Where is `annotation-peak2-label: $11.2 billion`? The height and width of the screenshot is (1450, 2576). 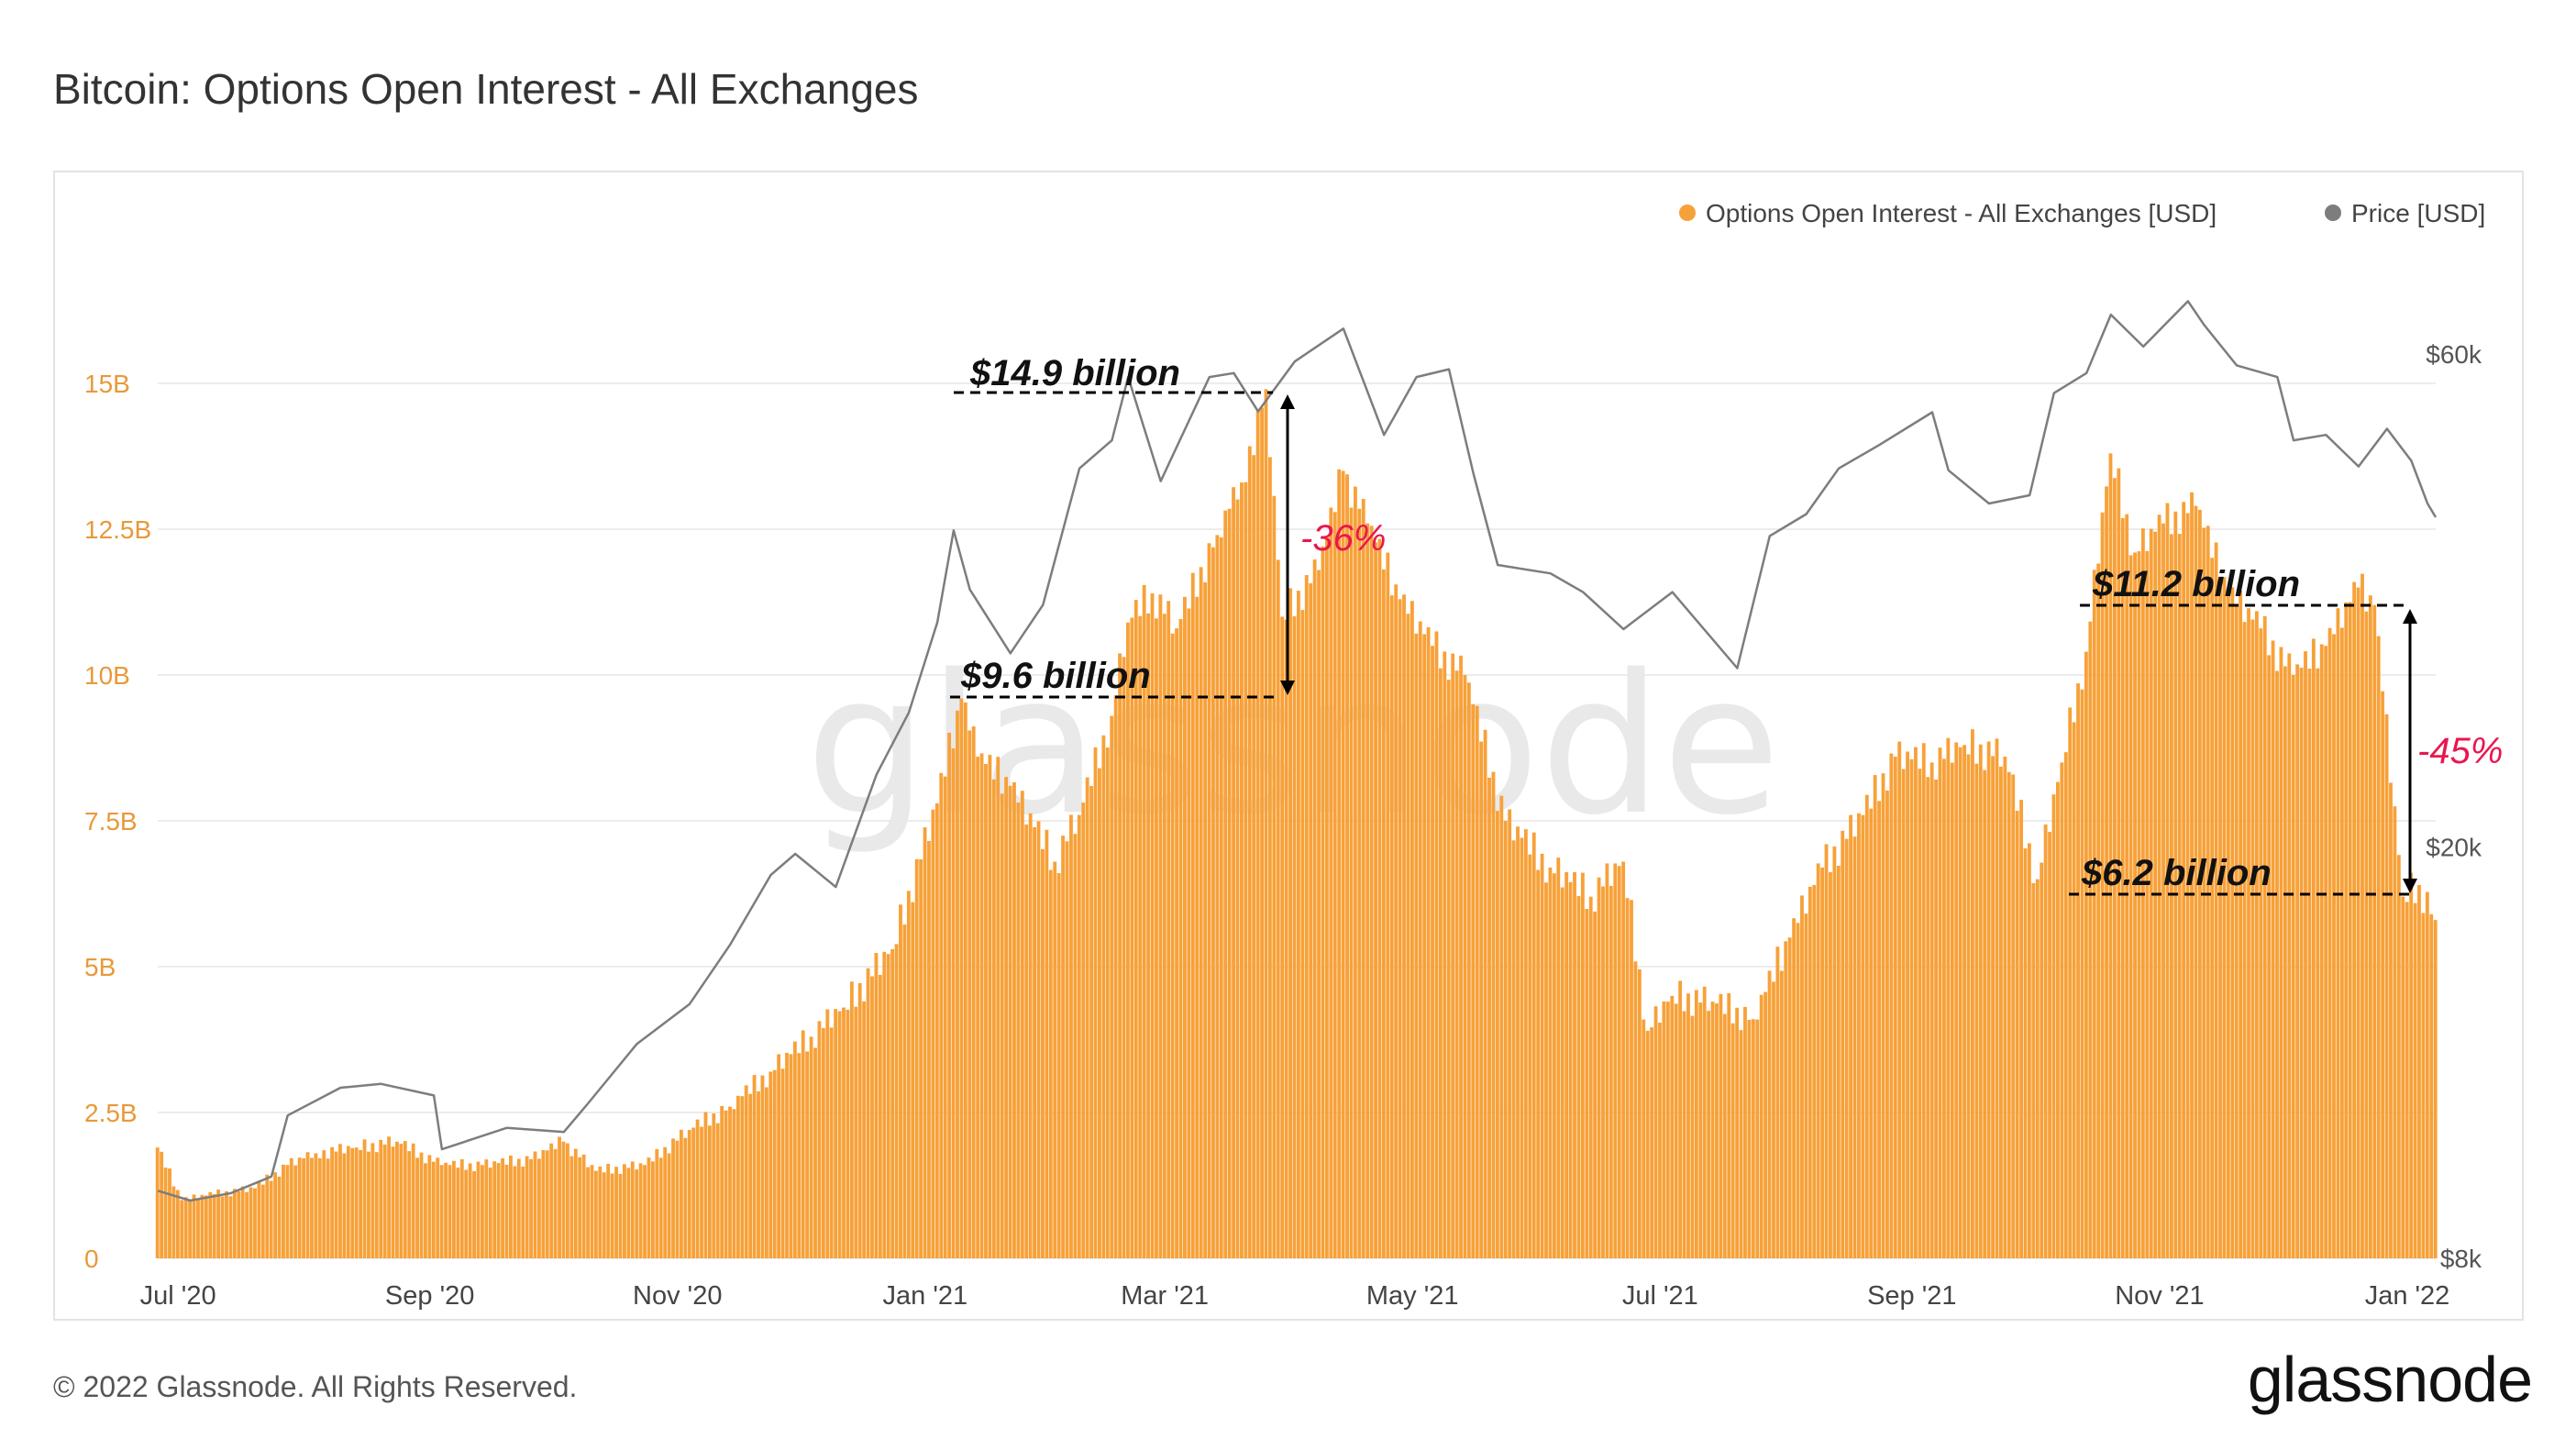 annotation-peak2-label: $11.2 billion is located at coordinates (2196, 584).